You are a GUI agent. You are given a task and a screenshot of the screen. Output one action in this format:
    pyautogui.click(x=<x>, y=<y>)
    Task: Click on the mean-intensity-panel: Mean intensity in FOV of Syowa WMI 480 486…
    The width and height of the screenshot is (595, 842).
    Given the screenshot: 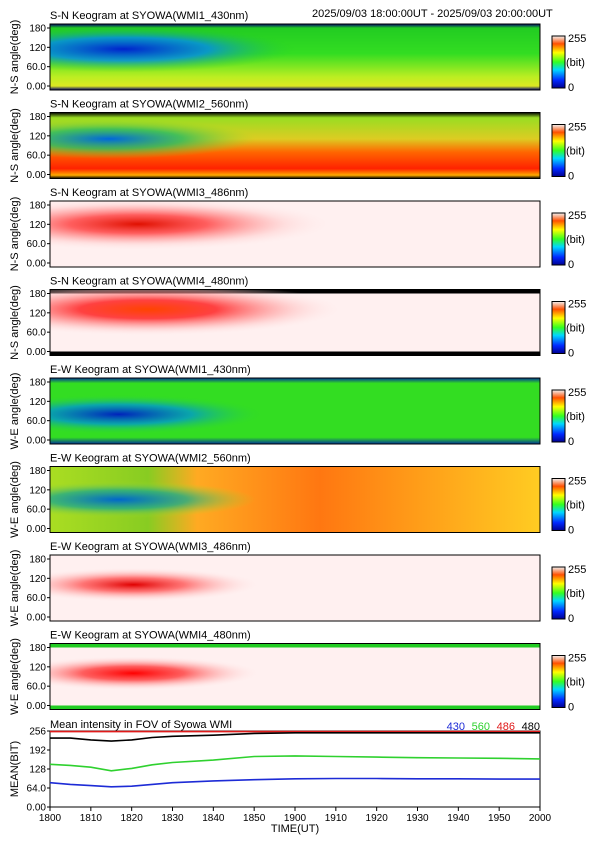 What is the action you would take?
    pyautogui.click(x=280, y=777)
    